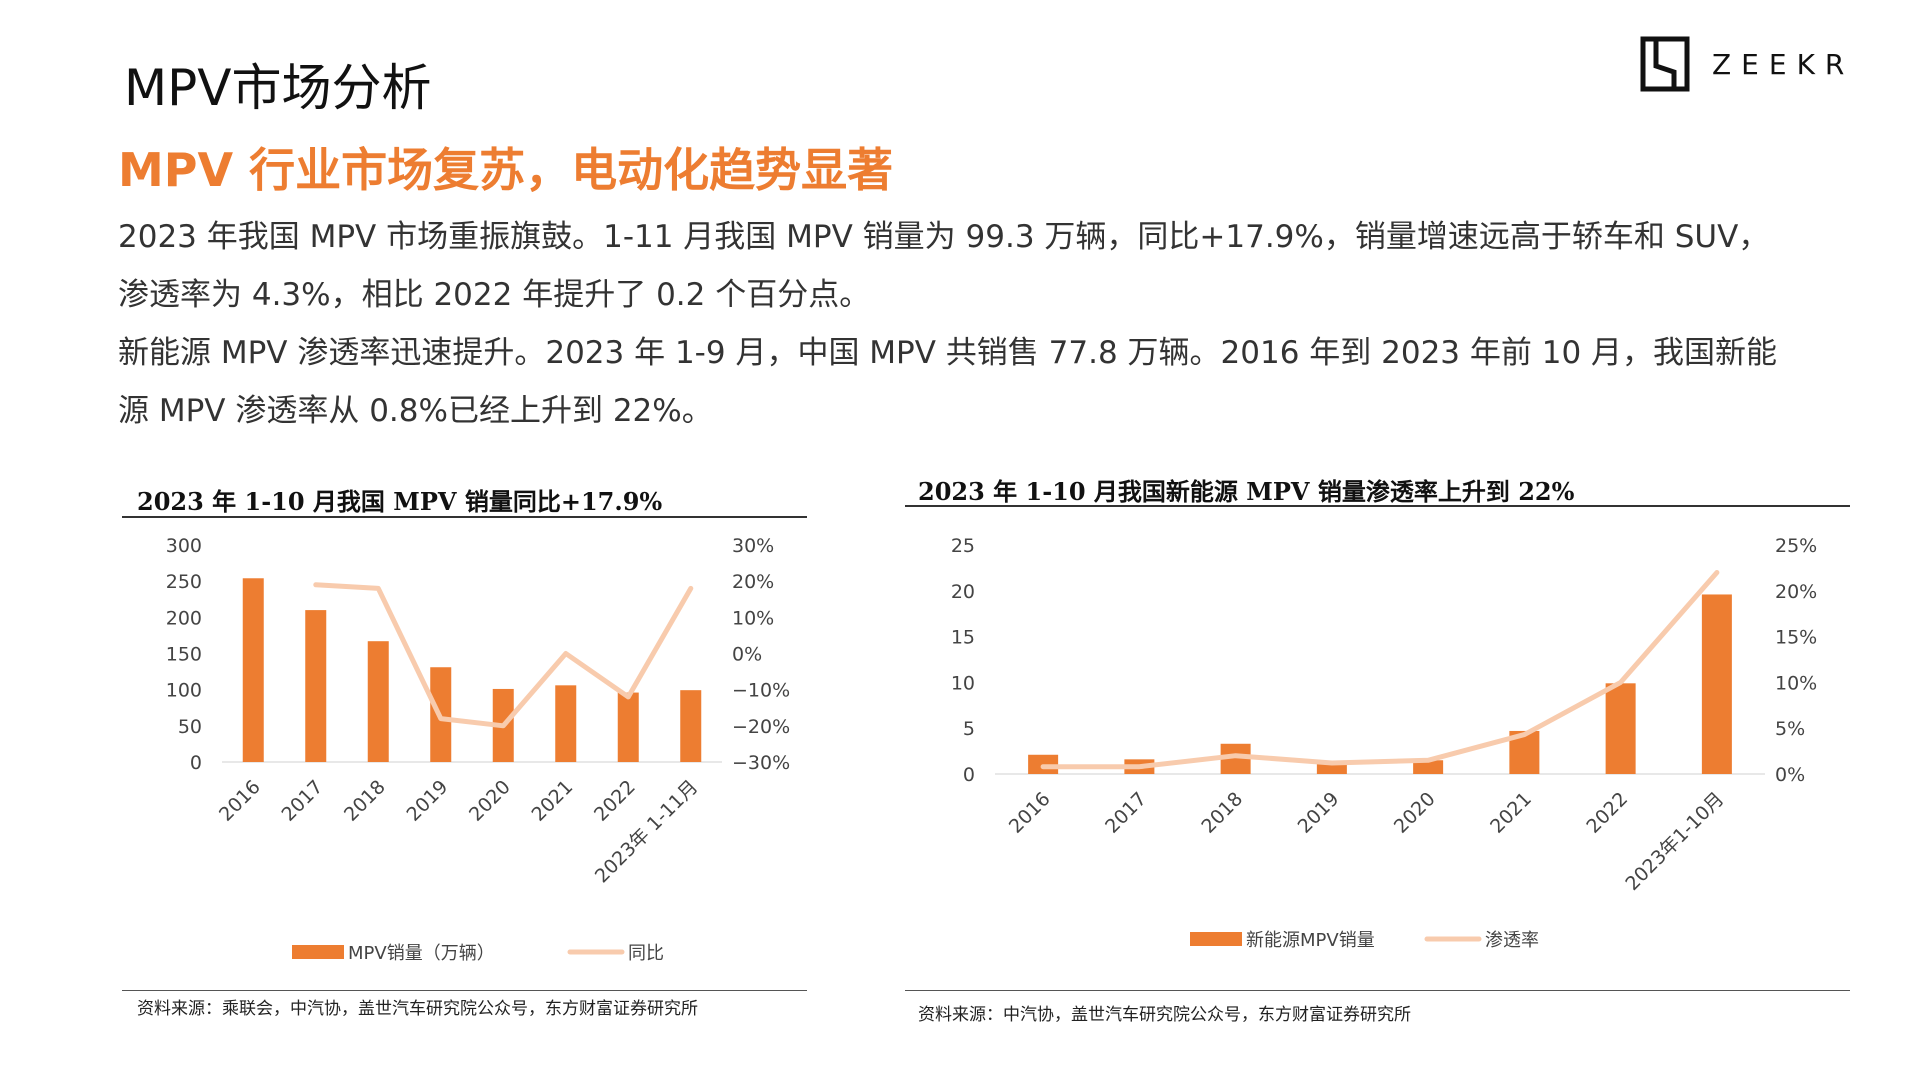 This screenshot has height=1080, width=1920. I want to click on y-left-tick-label: 150, so click(184, 655).